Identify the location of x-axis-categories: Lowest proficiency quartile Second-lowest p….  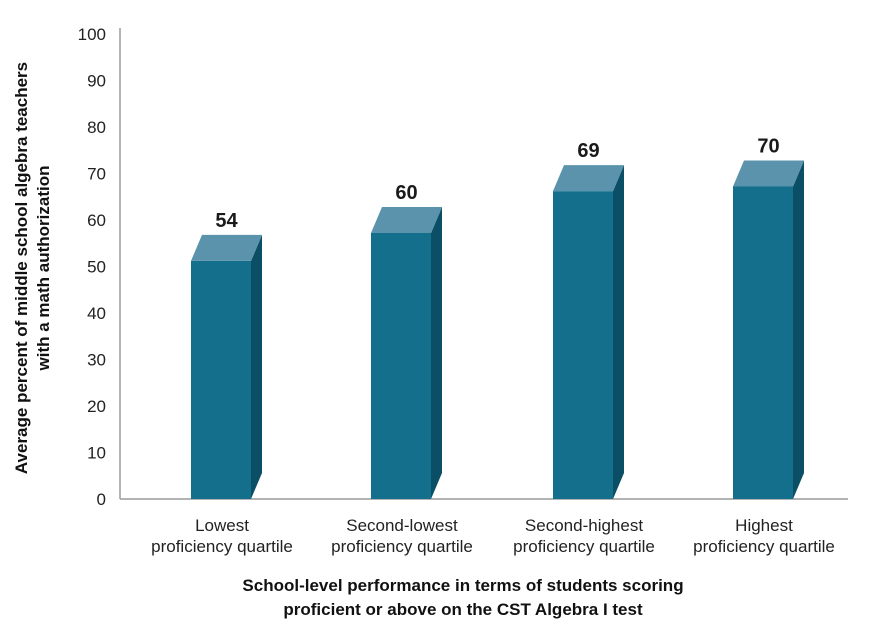
(493, 536).